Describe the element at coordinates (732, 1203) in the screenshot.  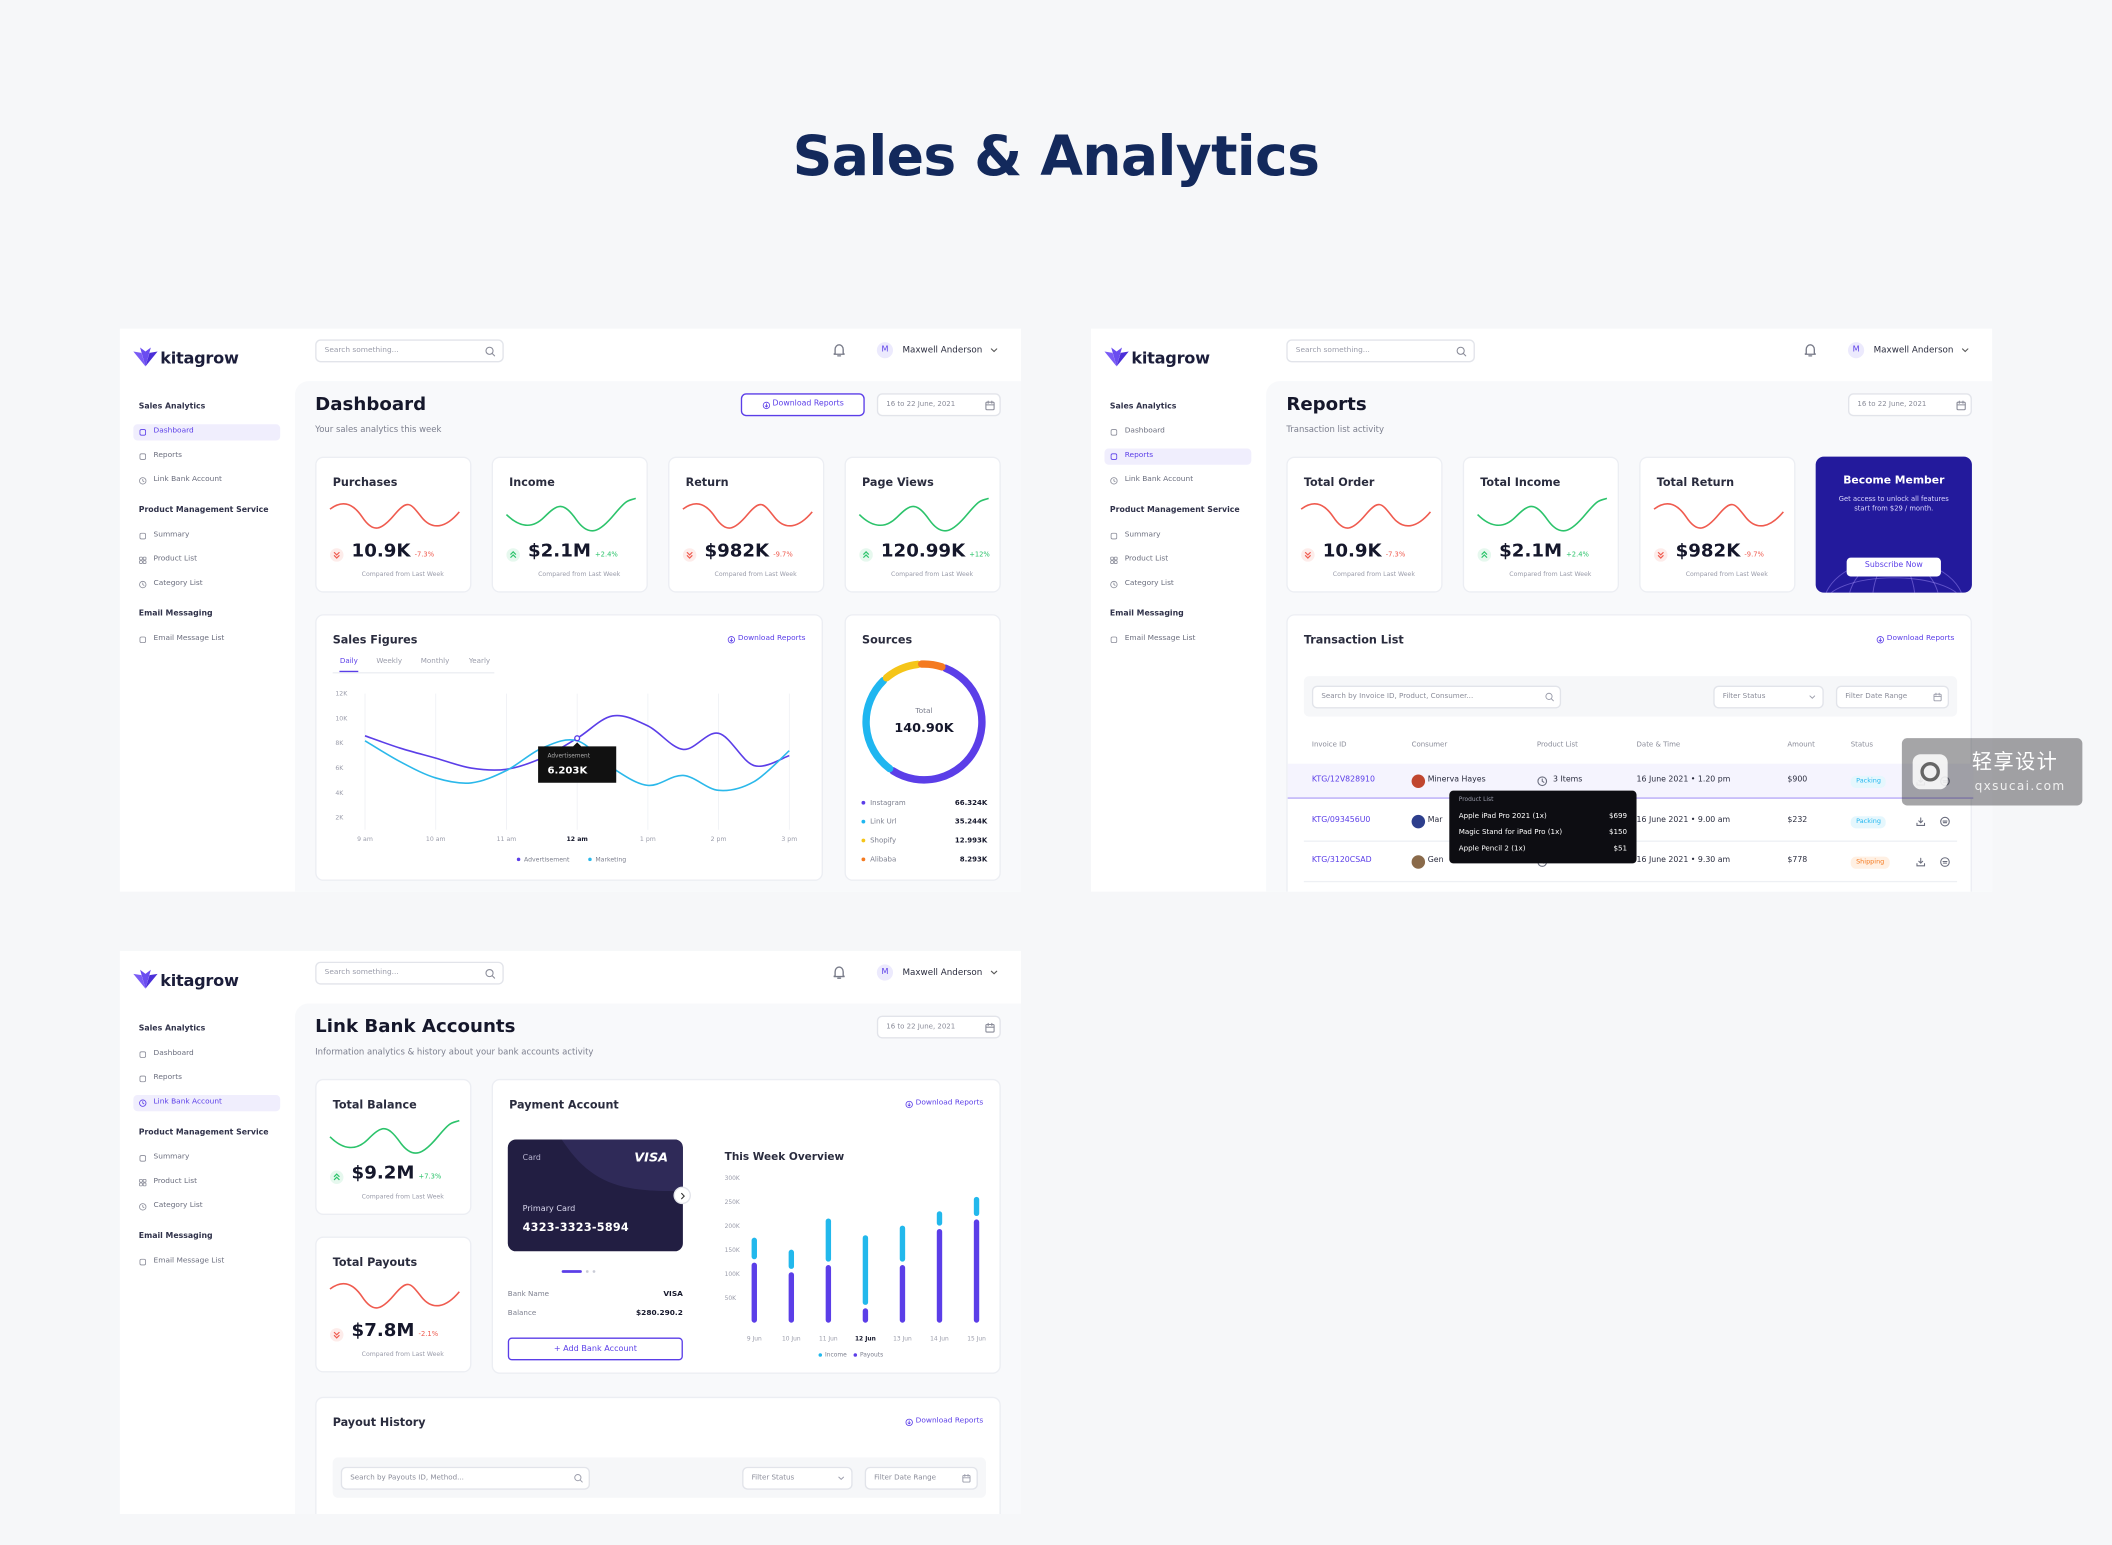
I see `y-tick-label: 250K` at that location.